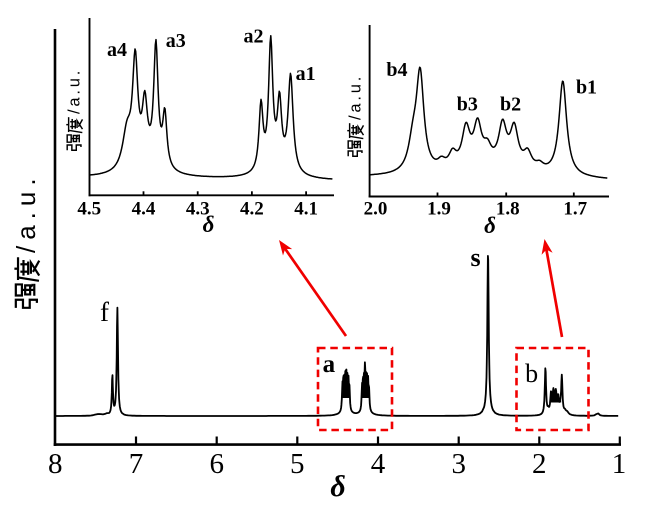 The image size is (650, 526). What do you see at coordinates (198, 209) in the screenshot?
I see `svg-text: 4.3` at bounding box center [198, 209].